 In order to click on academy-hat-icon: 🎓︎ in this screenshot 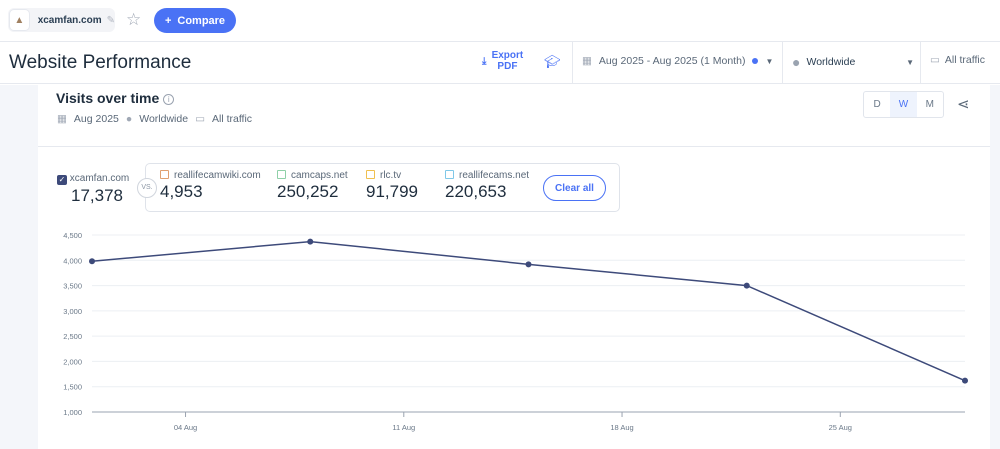, I will do `click(552, 61)`.